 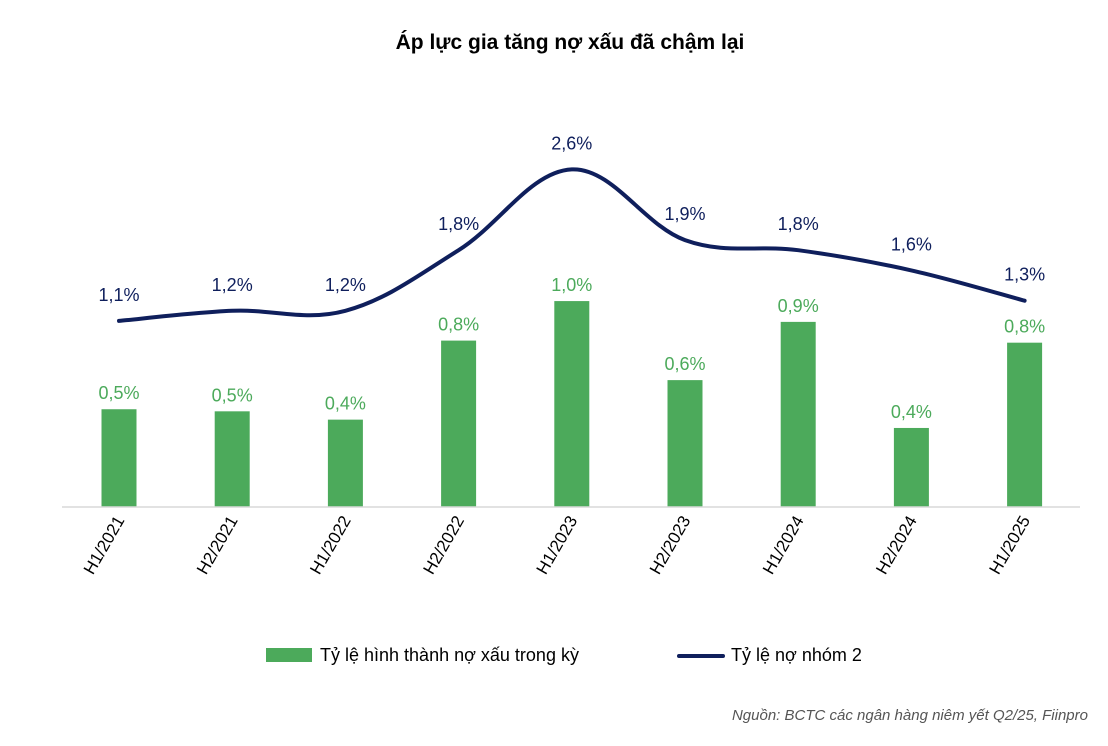 I want to click on bar-label-H2/2024: 0,4%, so click(x=911, y=412).